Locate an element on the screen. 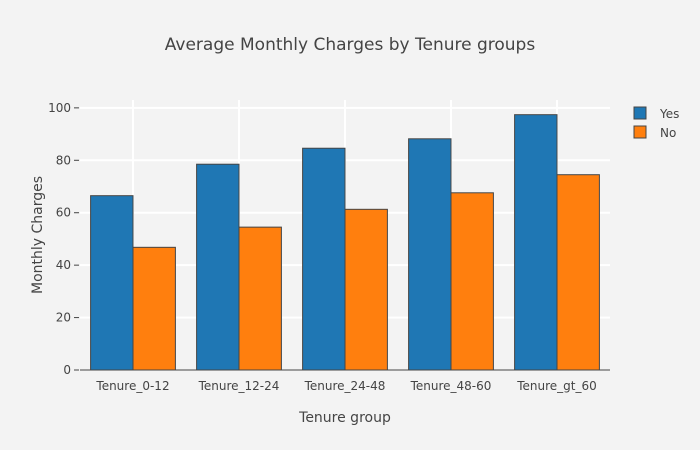 The image size is (700, 450). y-tick-label: 20 is located at coordinates (63, 318).